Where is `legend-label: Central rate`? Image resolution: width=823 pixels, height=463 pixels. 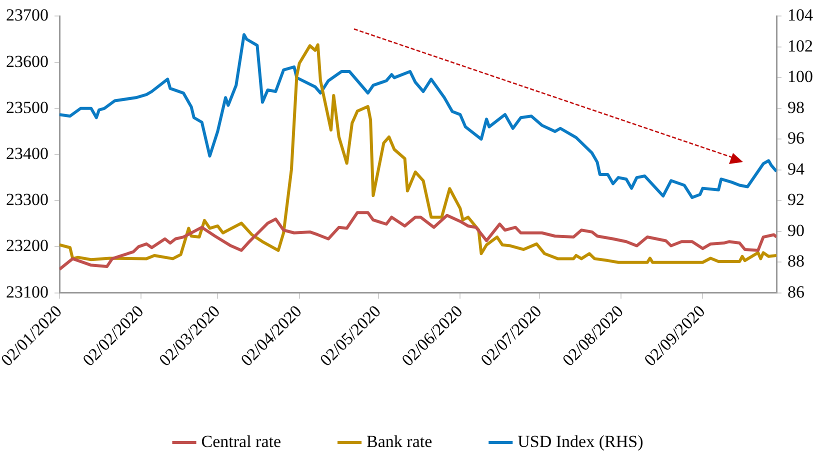
legend-label: Central rate is located at coordinates (241, 441).